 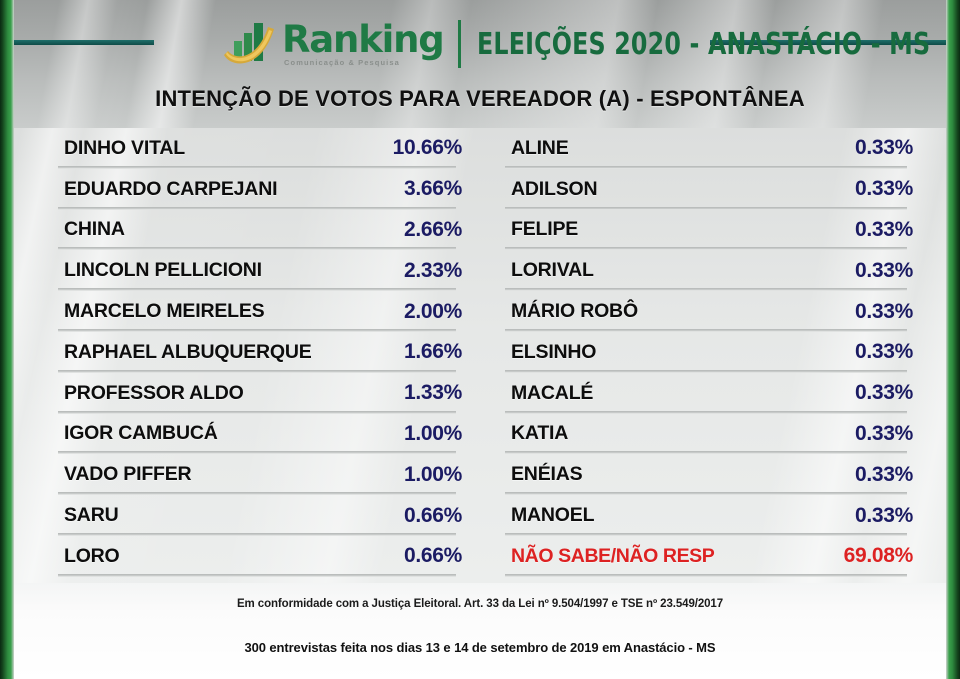 What do you see at coordinates (711, 230) in the screenshot?
I see `table-row: FELIPE 0.33%` at bounding box center [711, 230].